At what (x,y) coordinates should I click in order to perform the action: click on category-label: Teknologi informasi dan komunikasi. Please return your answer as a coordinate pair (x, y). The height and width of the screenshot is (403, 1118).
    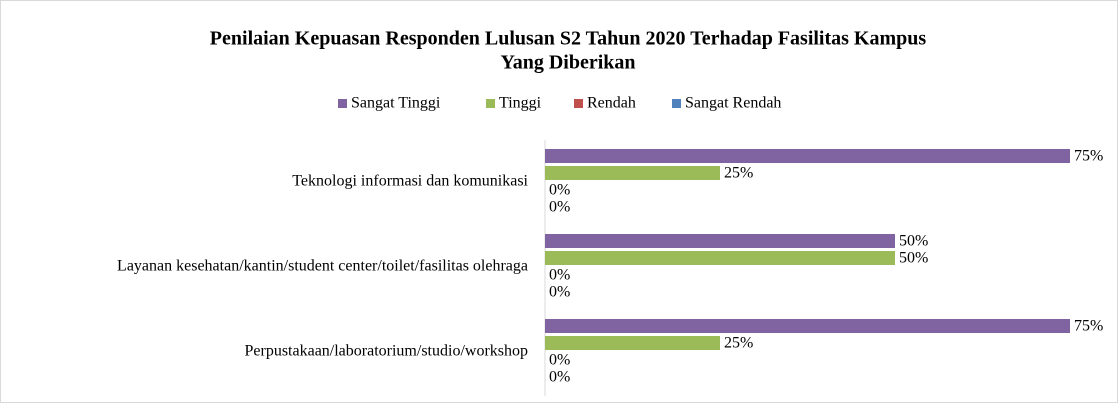
    Looking at the image, I should click on (410, 181).